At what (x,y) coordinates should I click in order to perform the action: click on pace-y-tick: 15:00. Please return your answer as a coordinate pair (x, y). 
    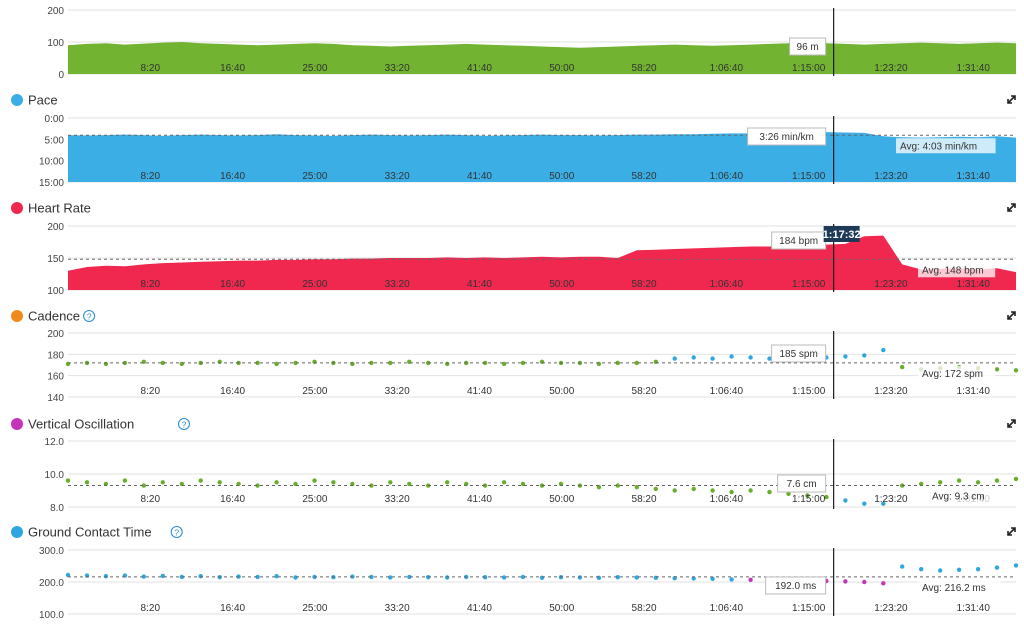
    Looking at the image, I should click on (51, 183).